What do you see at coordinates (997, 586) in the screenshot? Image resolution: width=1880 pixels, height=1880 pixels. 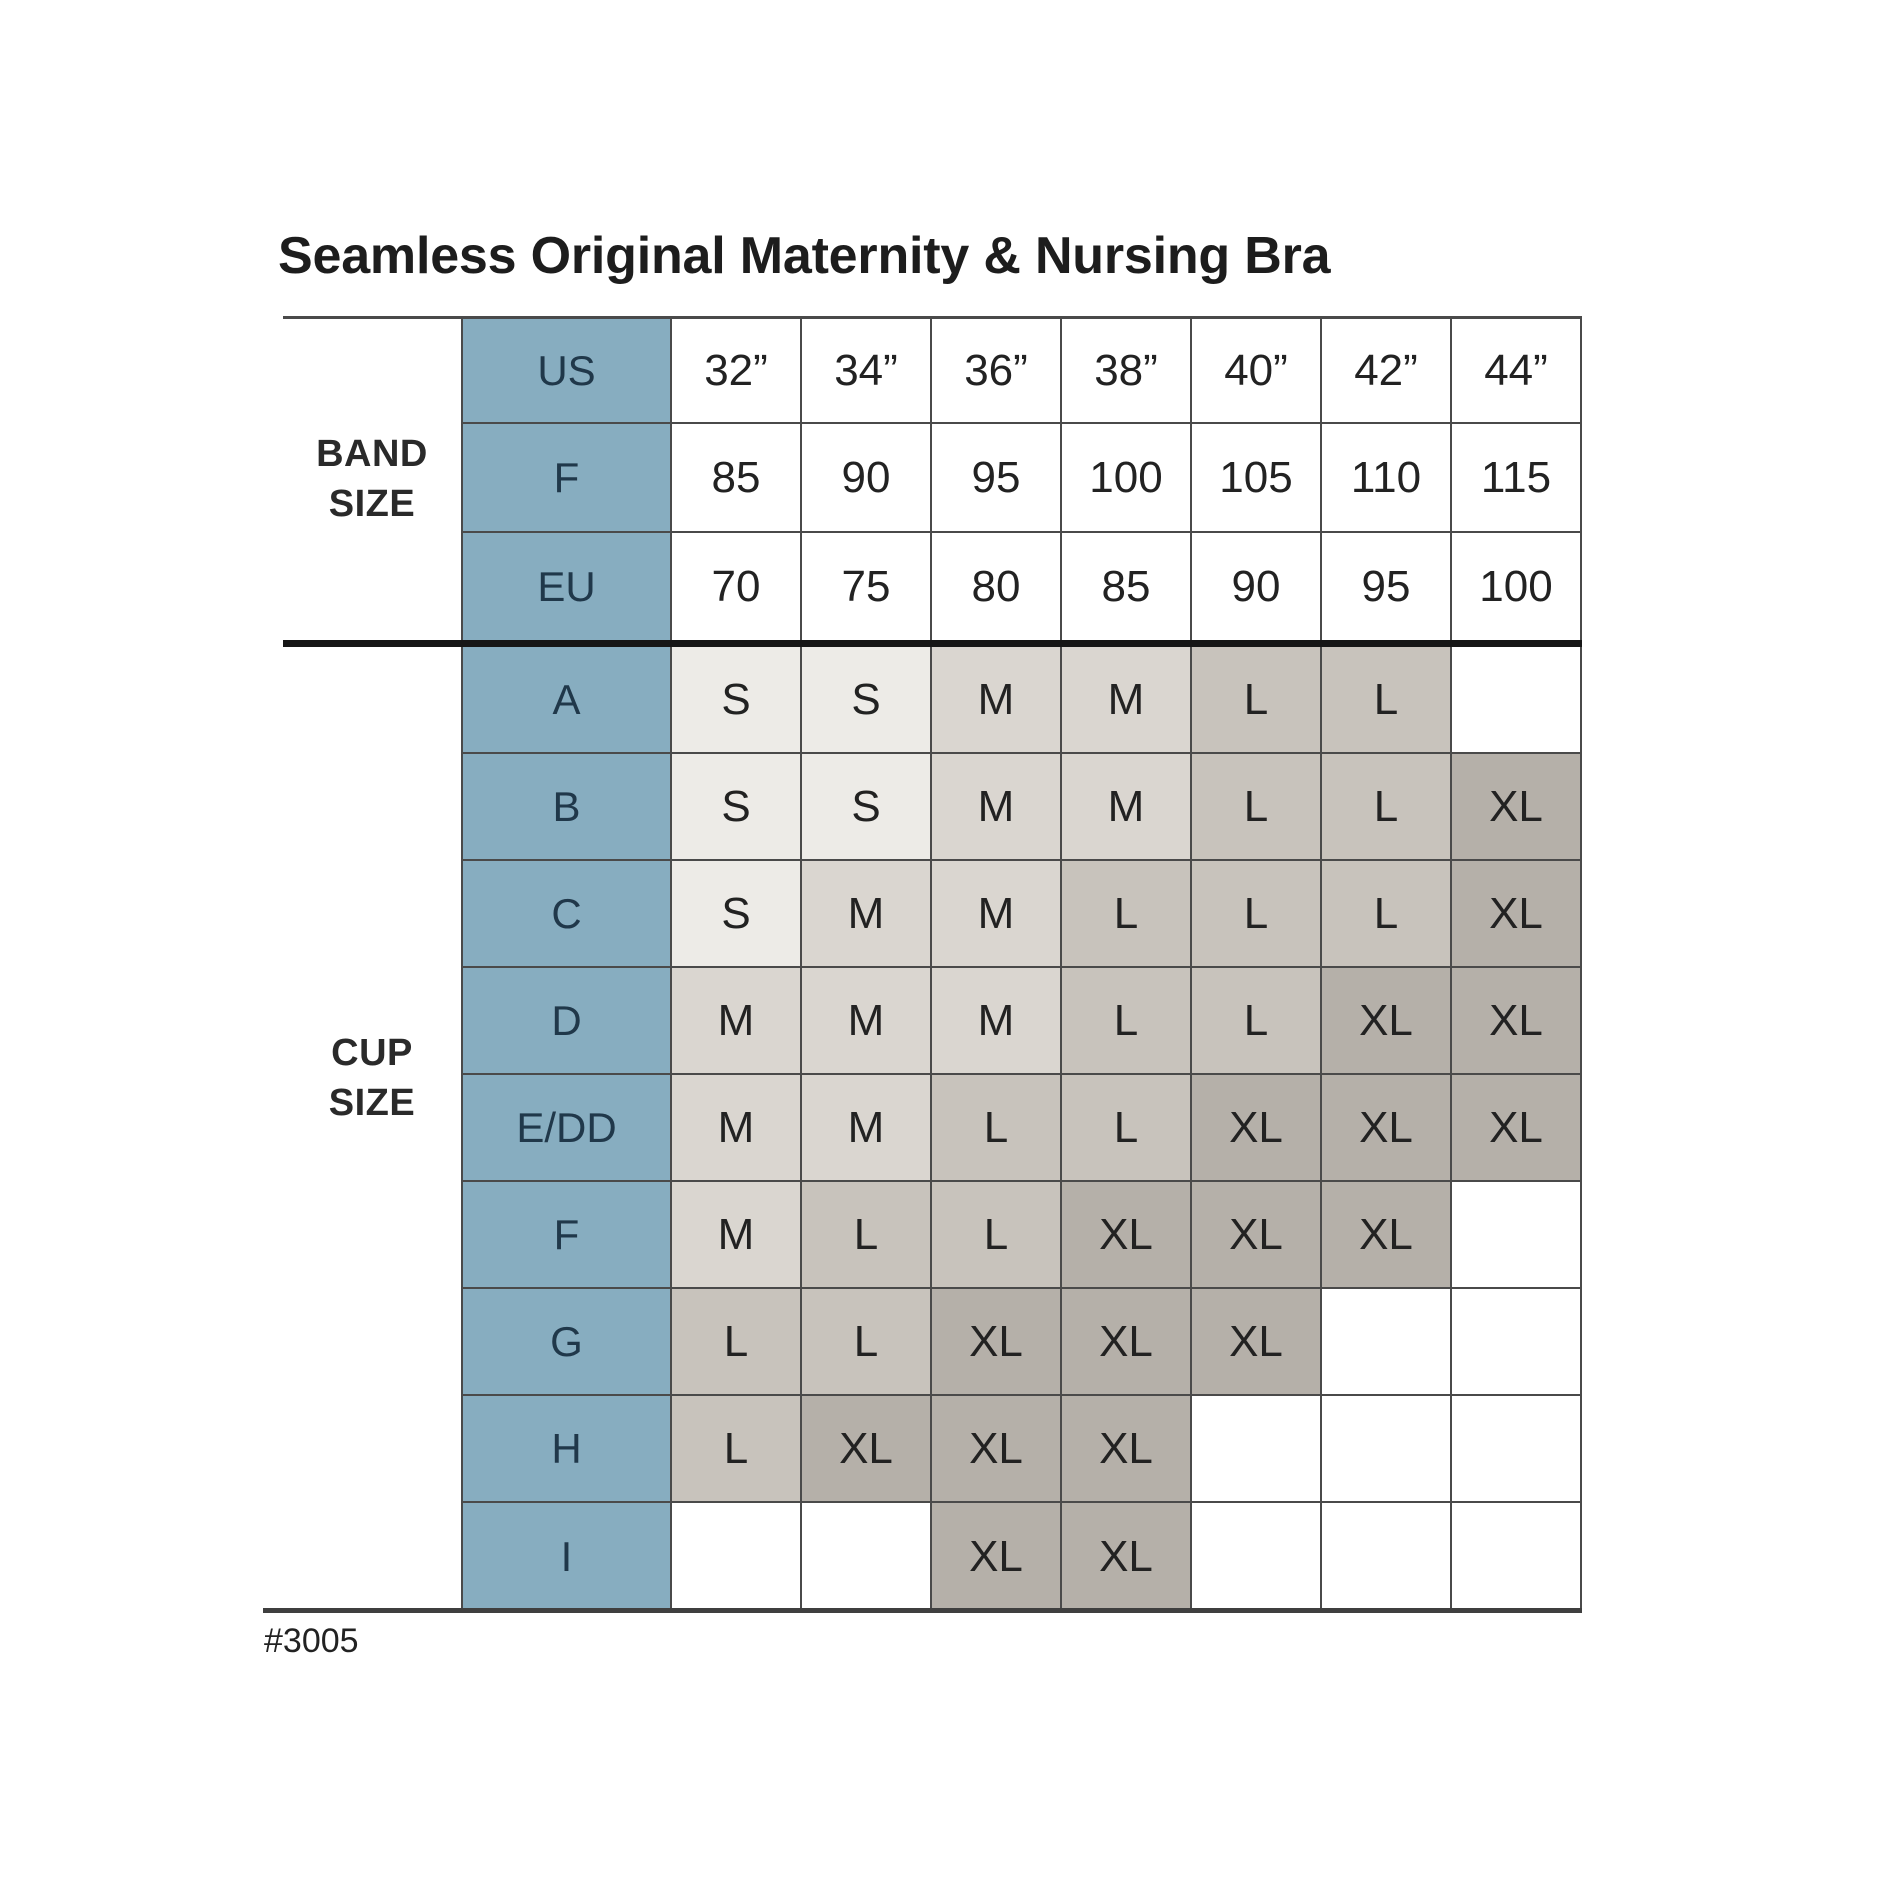 I see `band-cell-EU-col3: 80` at bounding box center [997, 586].